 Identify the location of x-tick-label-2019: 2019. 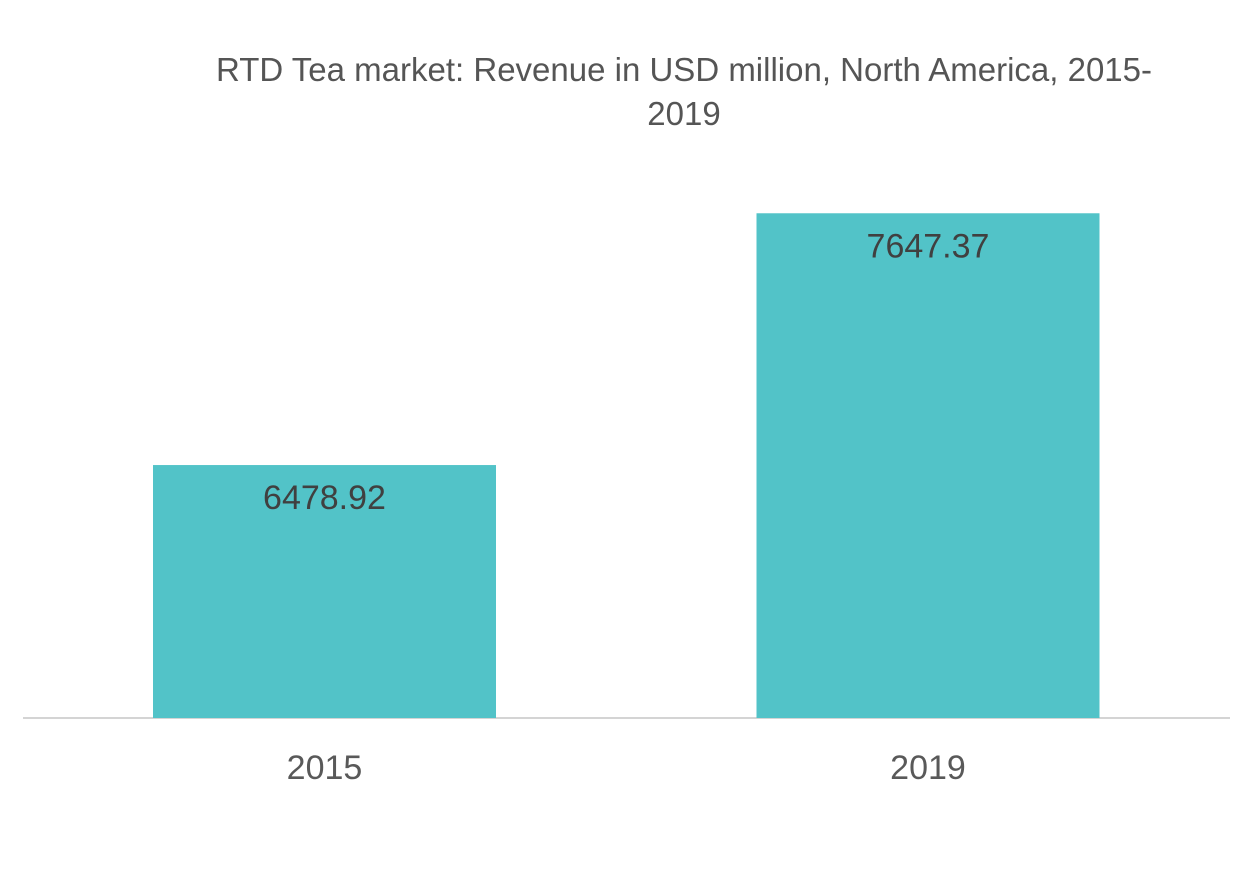
(928, 768).